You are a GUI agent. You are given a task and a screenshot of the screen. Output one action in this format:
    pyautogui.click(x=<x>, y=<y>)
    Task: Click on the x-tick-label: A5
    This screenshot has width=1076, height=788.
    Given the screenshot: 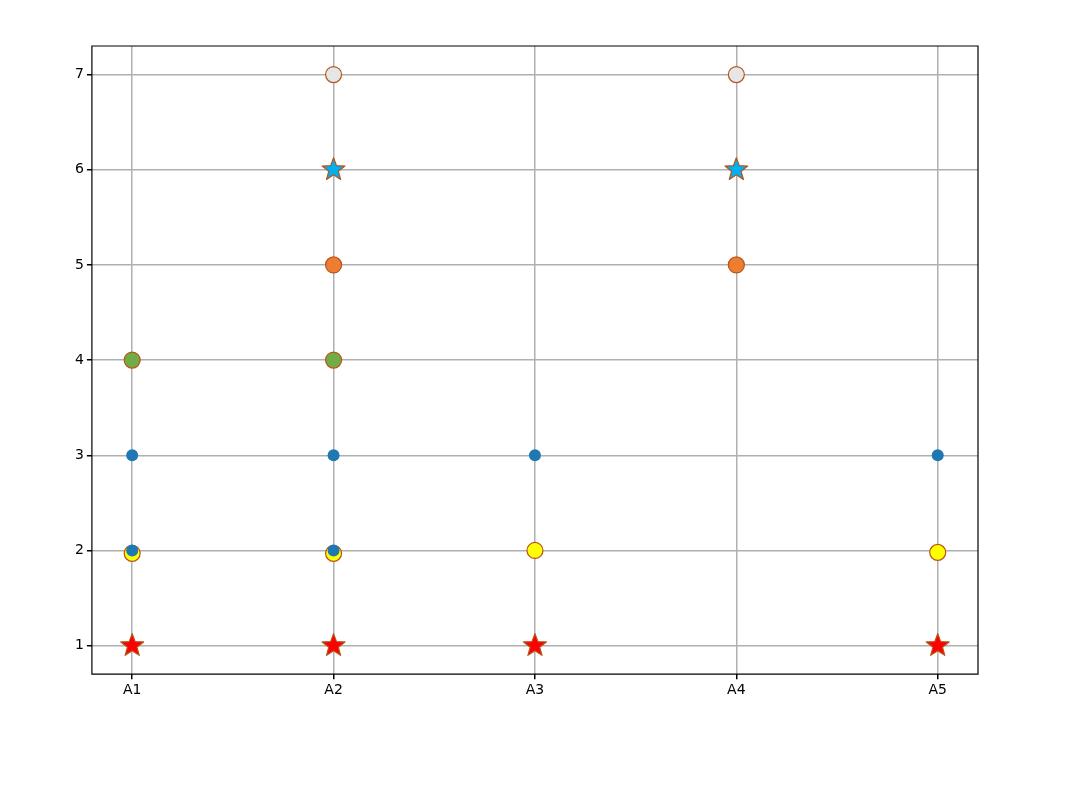 What is the action you would take?
    pyautogui.click(x=937, y=689)
    